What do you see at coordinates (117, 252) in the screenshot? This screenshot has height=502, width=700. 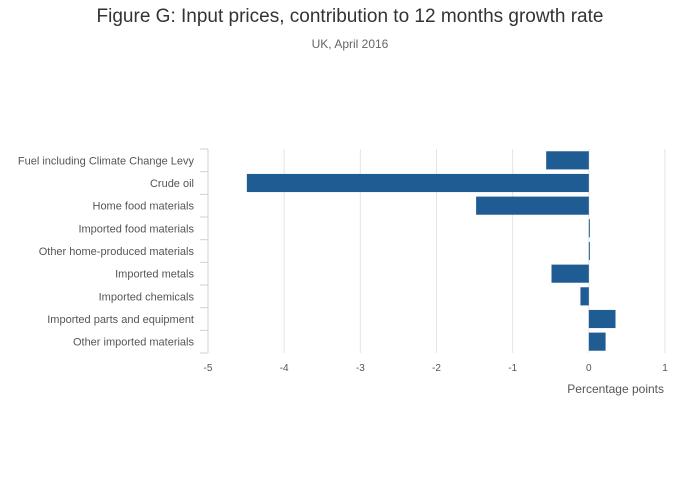 I see `category-label: Other home-produced materials` at bounding box center [117, 252].